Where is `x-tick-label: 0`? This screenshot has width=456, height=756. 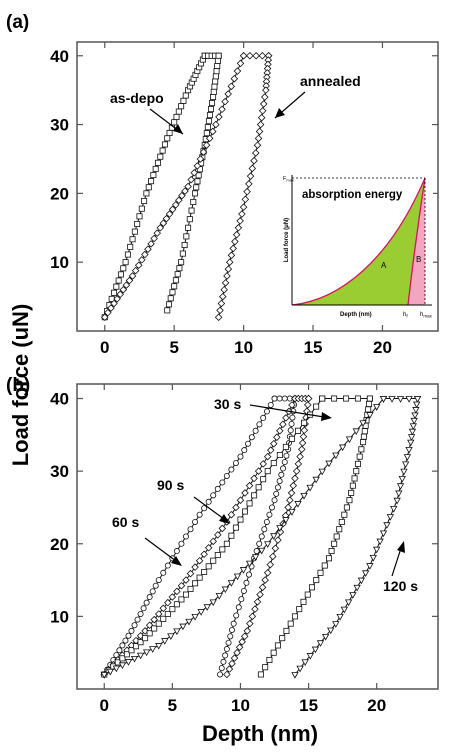 x-tick-label: 0 is located at coordinates (104, 347).